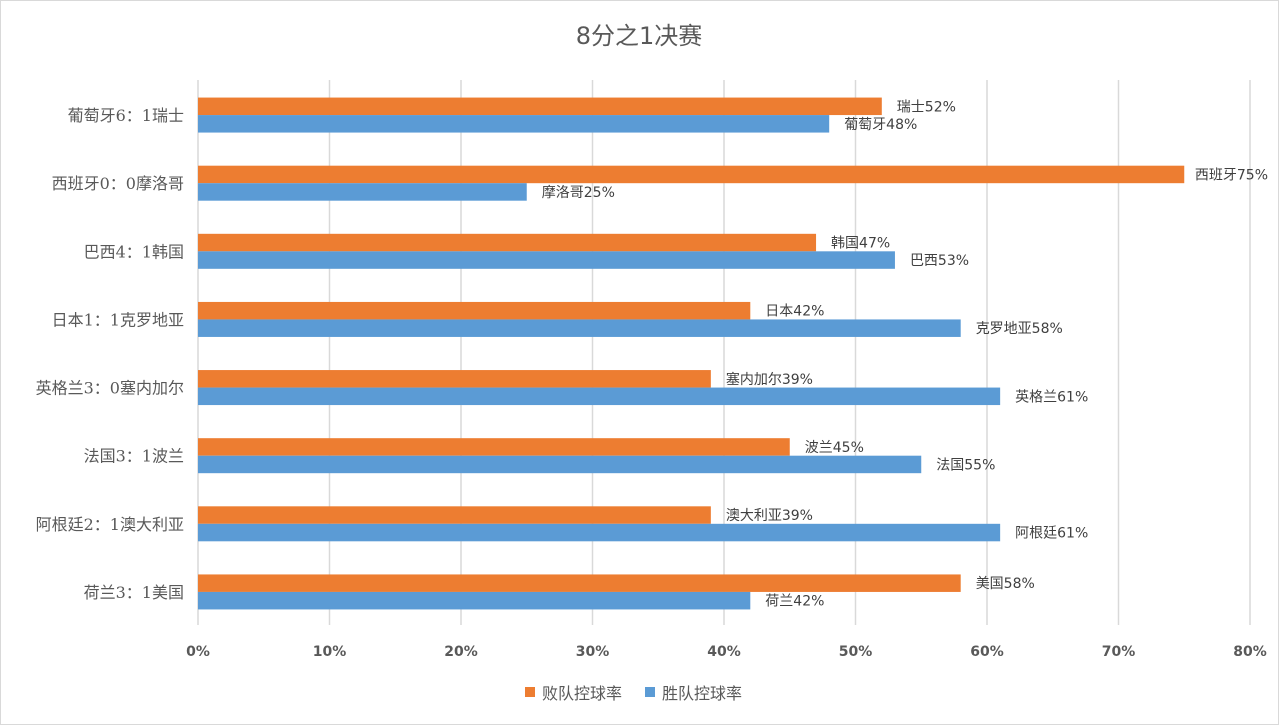 Image resolution: width=1279 pixels, height=725 pixels. Describe the element at coordinates (1019, 329) in the screenshot. I see `data-label: 克罗地亚58%` at that location.